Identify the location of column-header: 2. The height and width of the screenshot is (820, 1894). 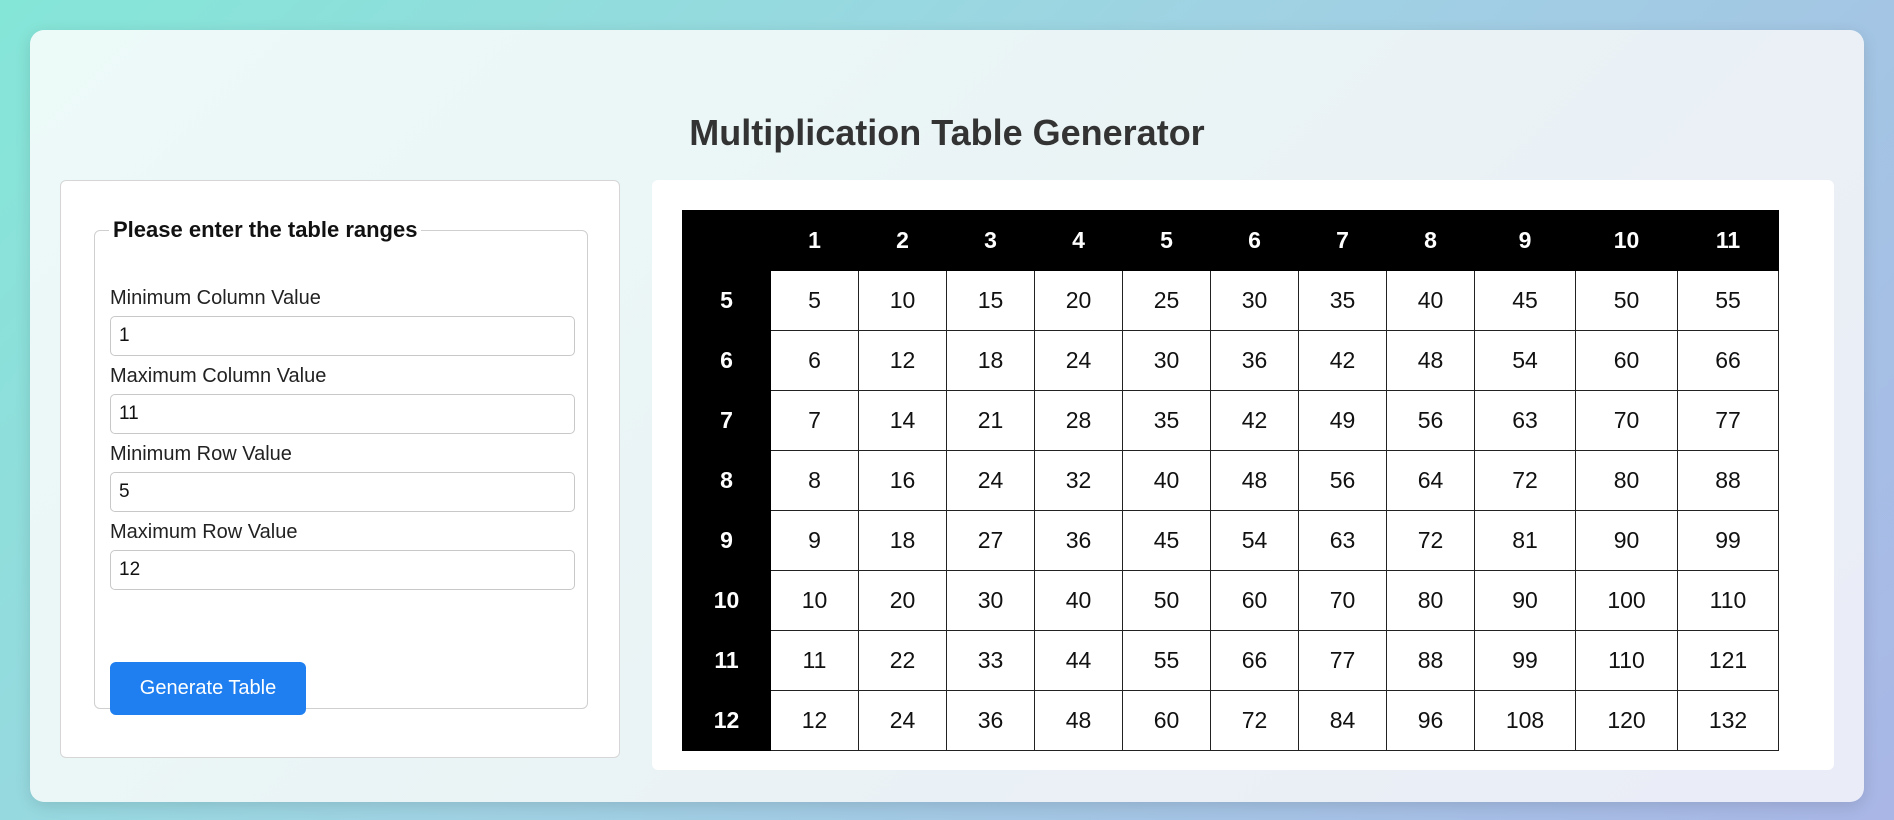
(902, 240).